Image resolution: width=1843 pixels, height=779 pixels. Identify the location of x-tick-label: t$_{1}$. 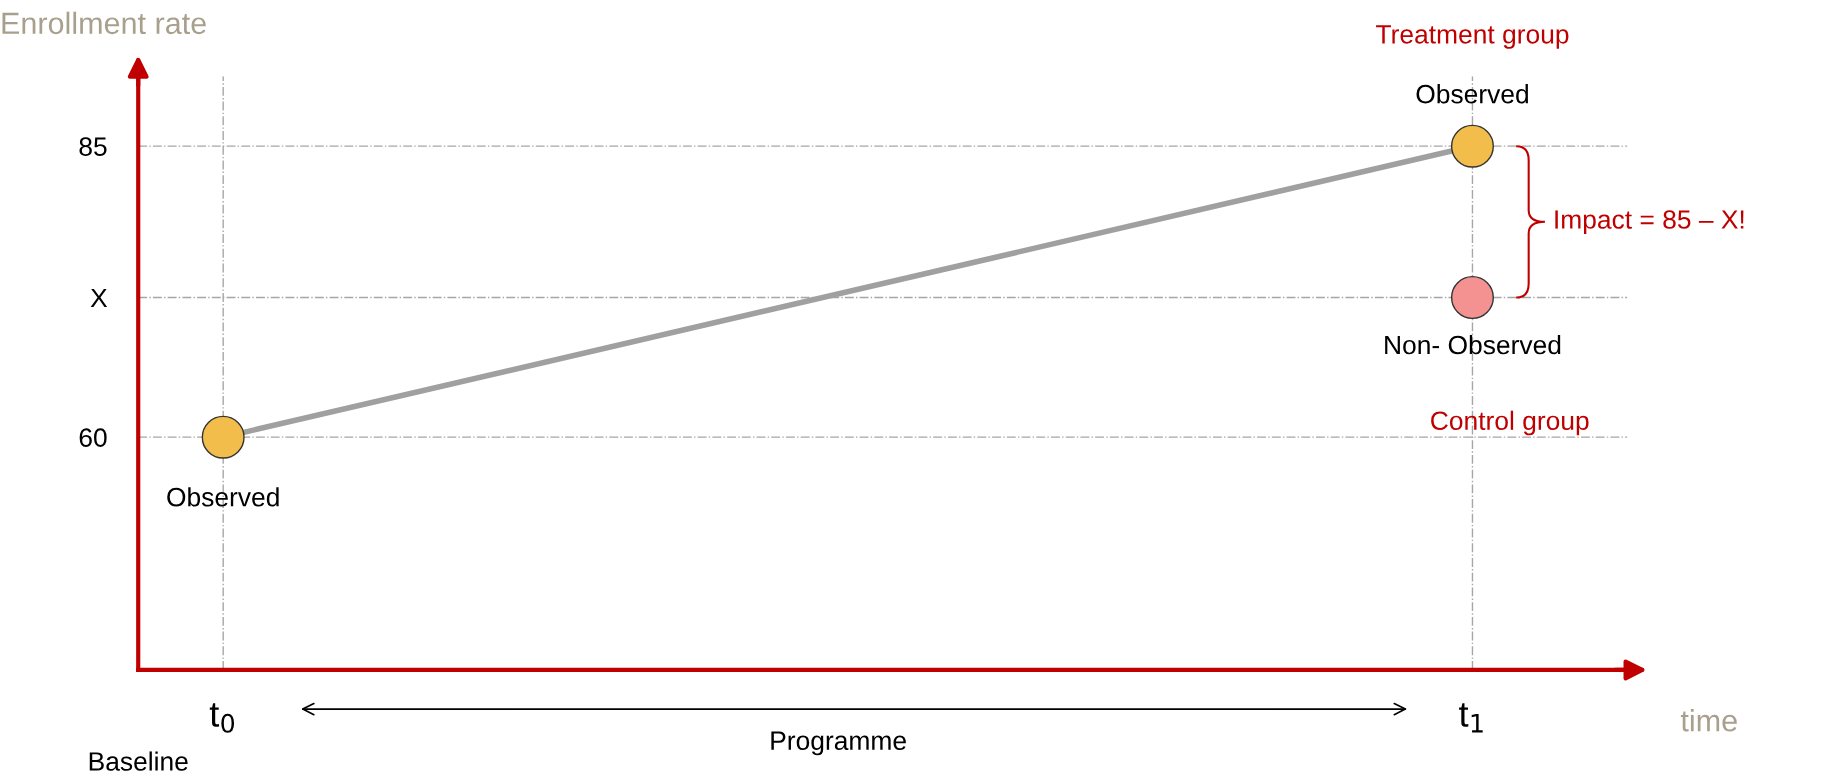
(1471, 718).